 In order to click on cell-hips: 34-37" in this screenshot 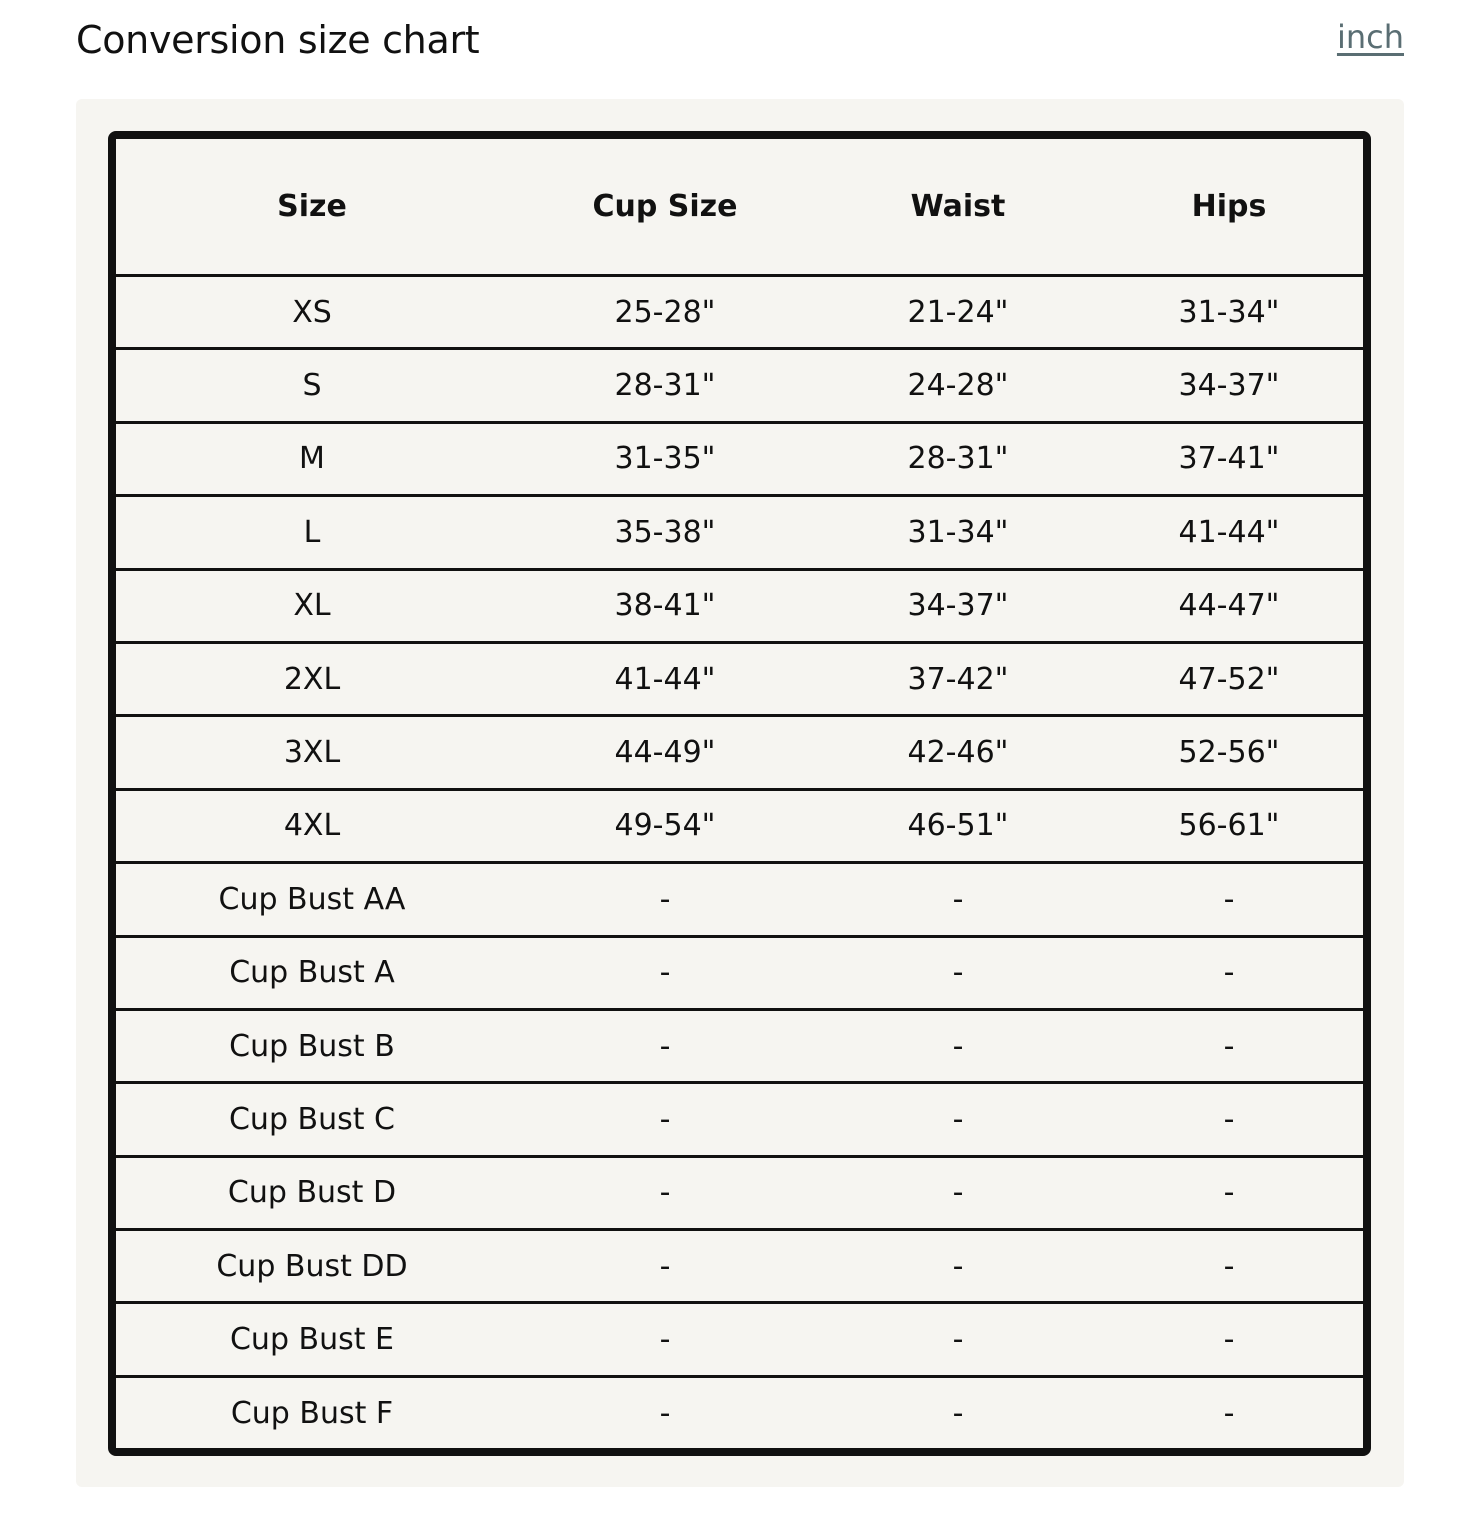, I will do `click(1228, 385)`.